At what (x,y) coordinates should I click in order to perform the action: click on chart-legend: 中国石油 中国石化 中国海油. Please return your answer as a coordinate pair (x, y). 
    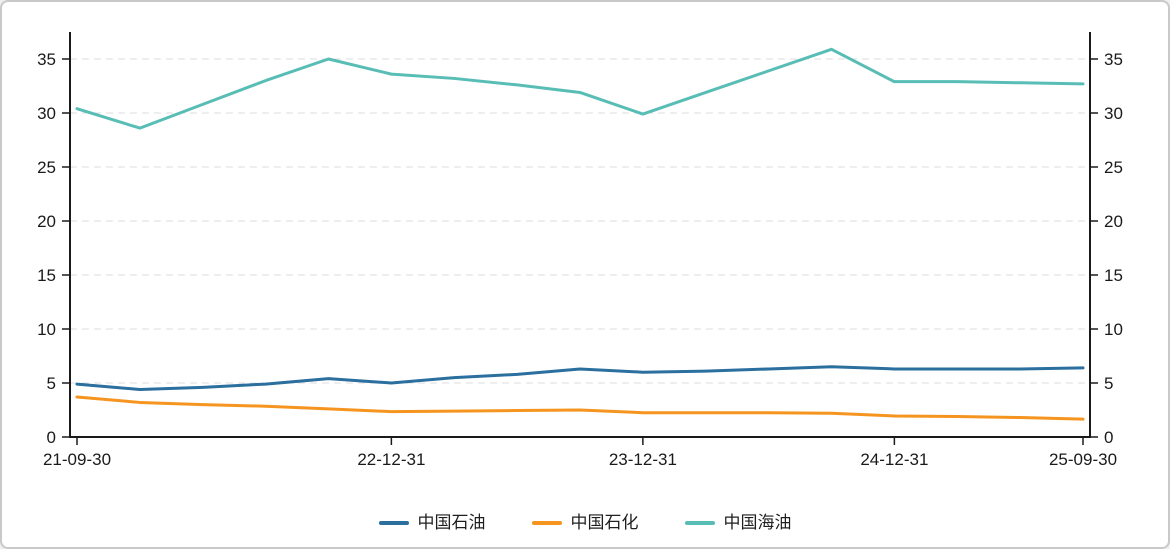
    Looking at the image, I should click on (585, 522).